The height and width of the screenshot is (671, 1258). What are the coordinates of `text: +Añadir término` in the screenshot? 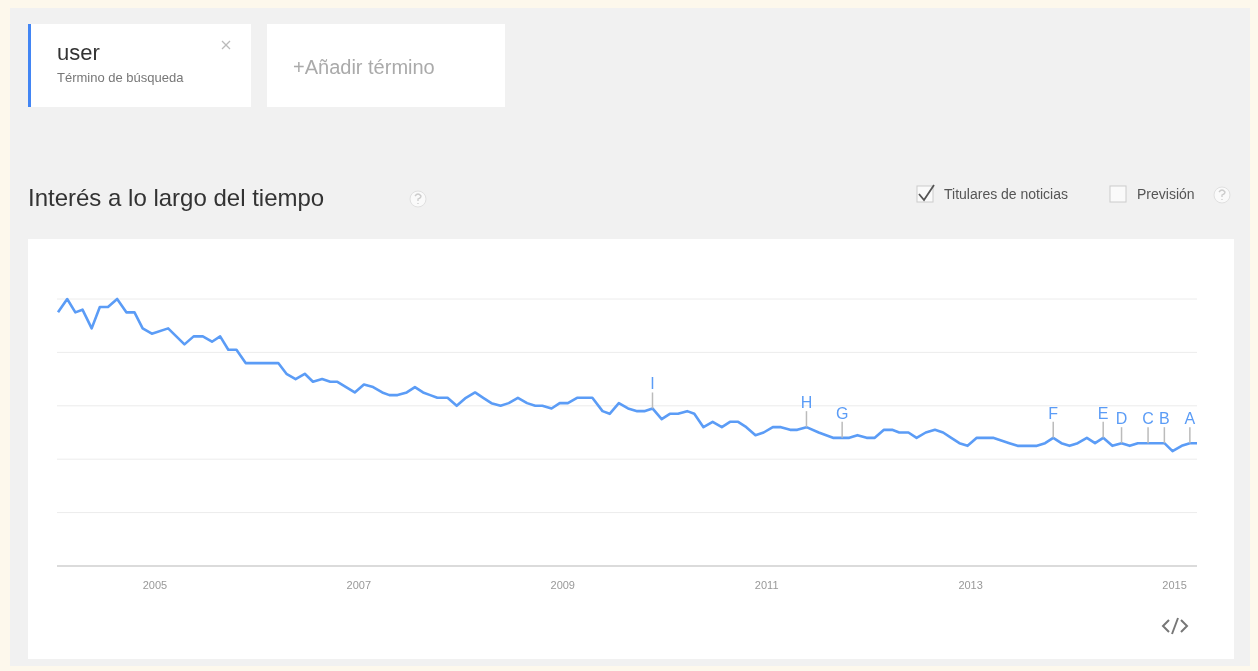 It's located at (364, 67).